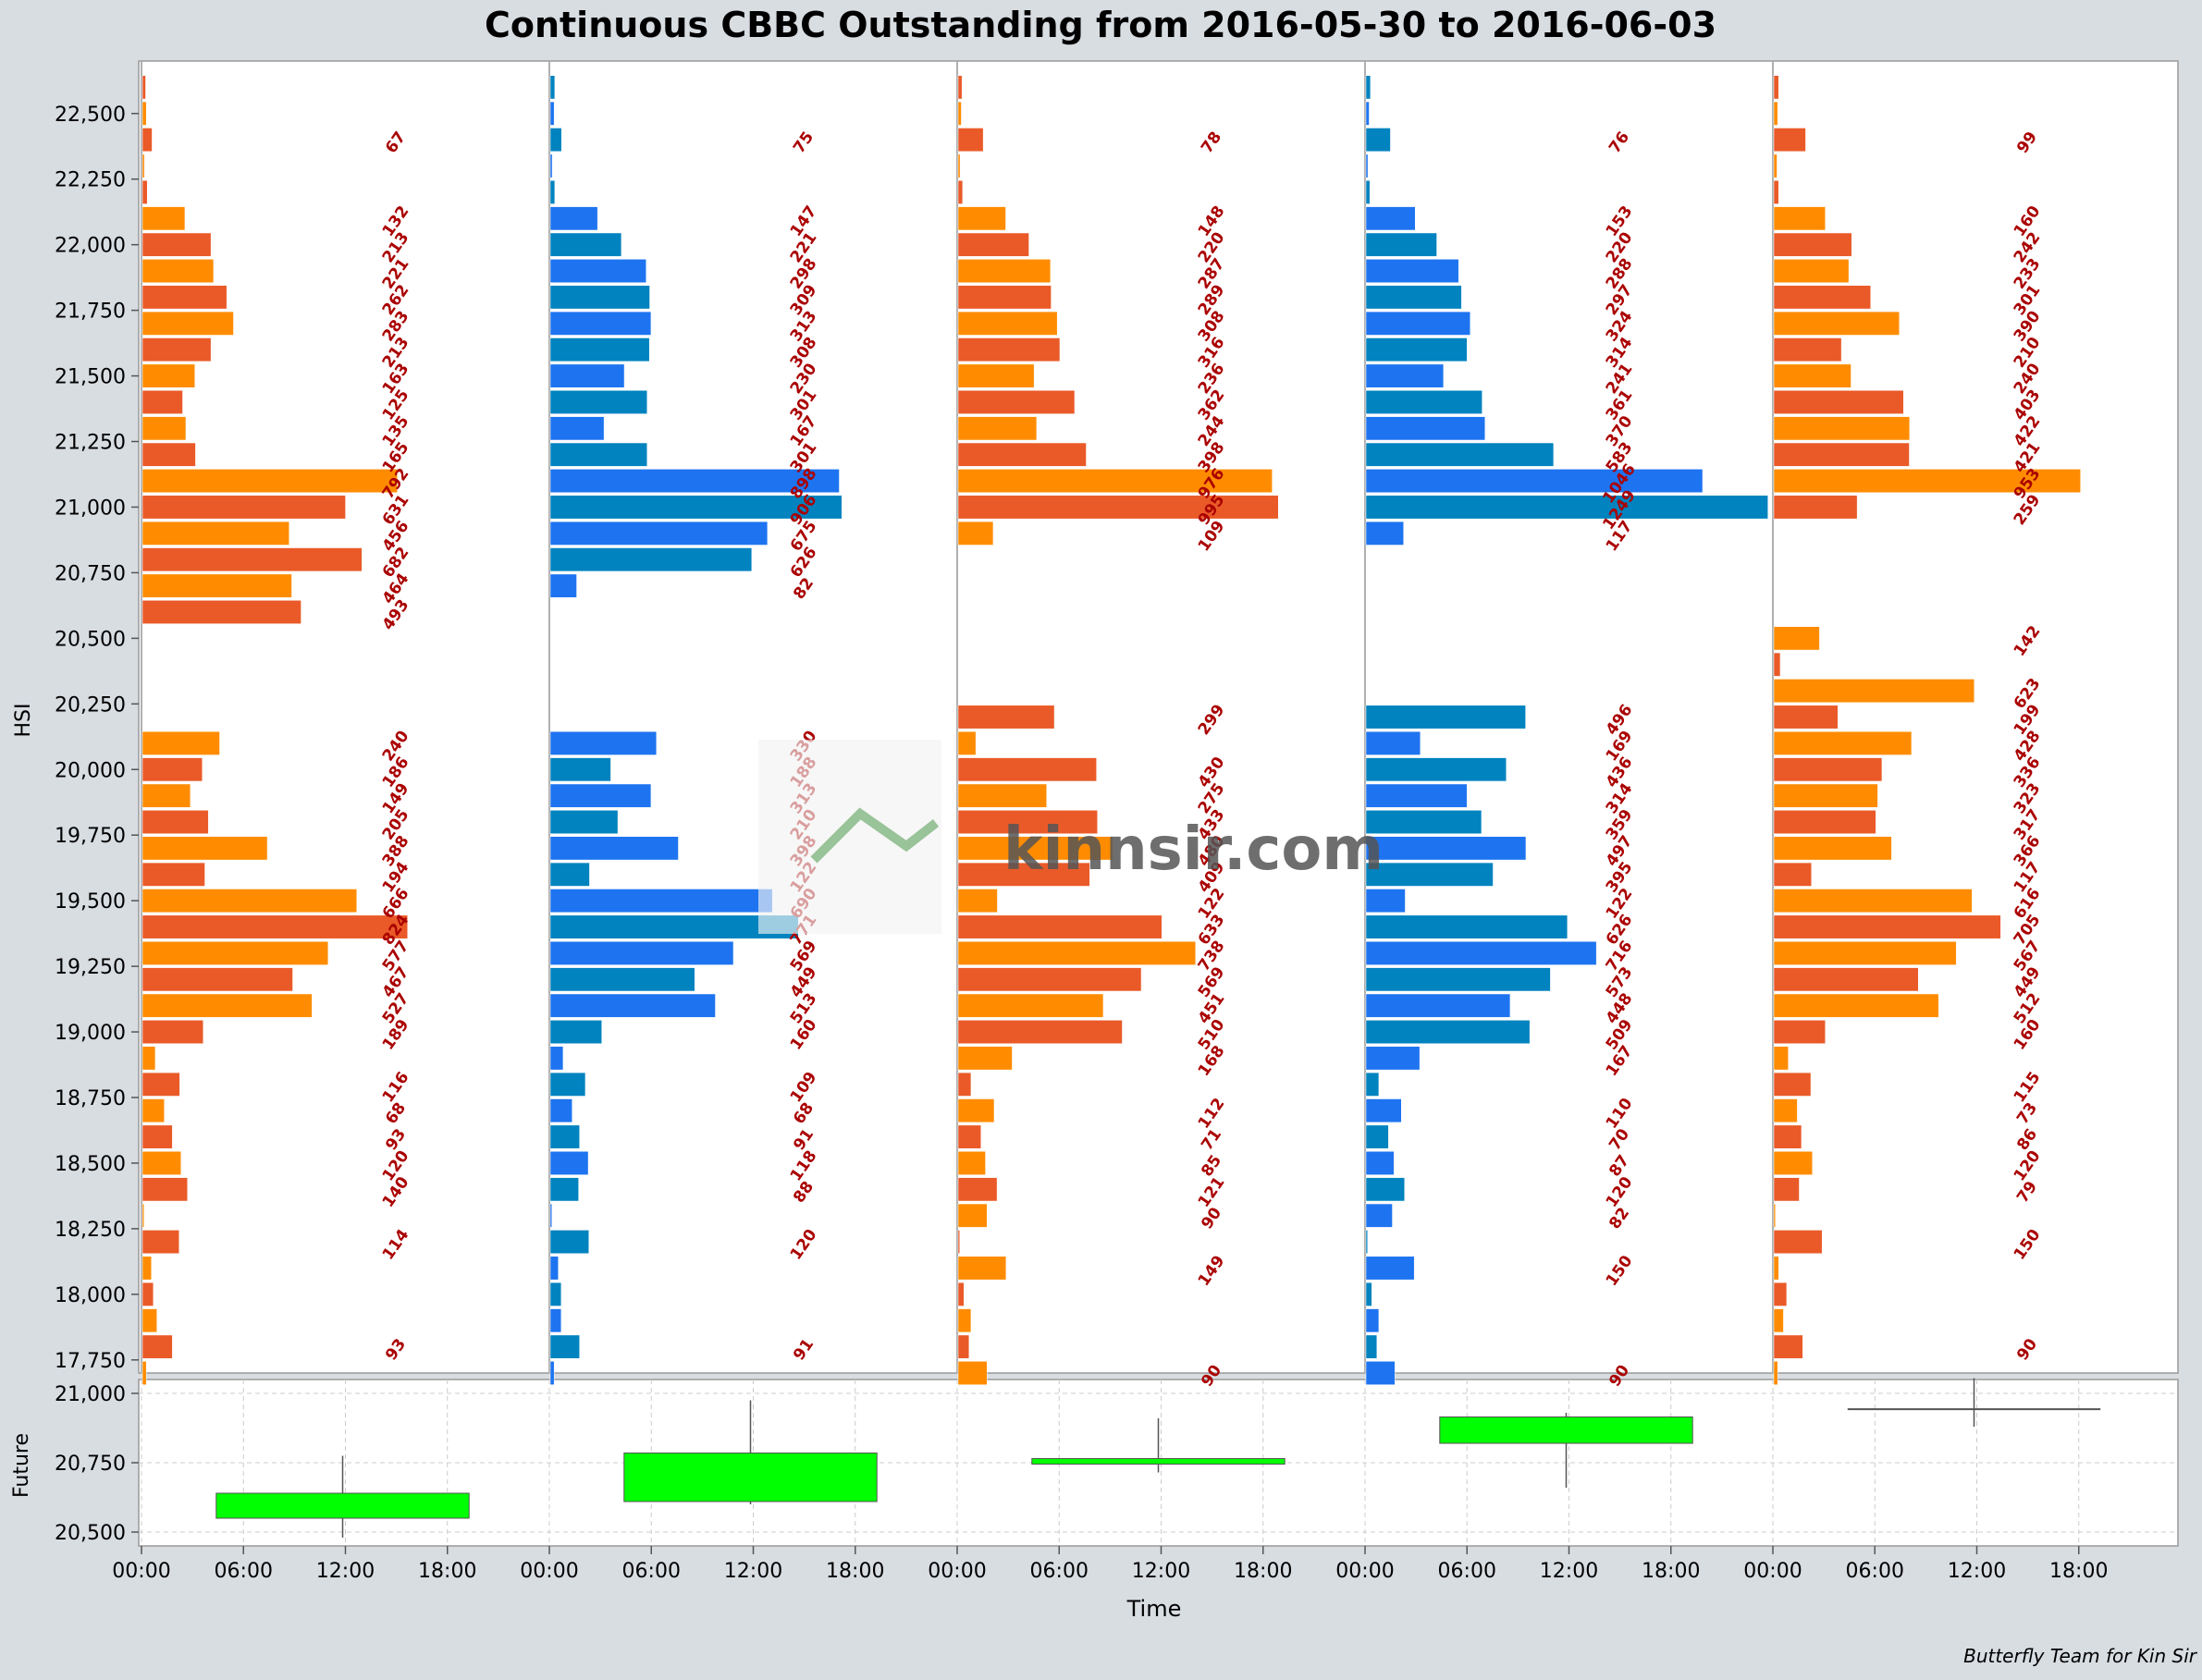  I want to click on x-axis-label: Time, so click(1154, 1609).